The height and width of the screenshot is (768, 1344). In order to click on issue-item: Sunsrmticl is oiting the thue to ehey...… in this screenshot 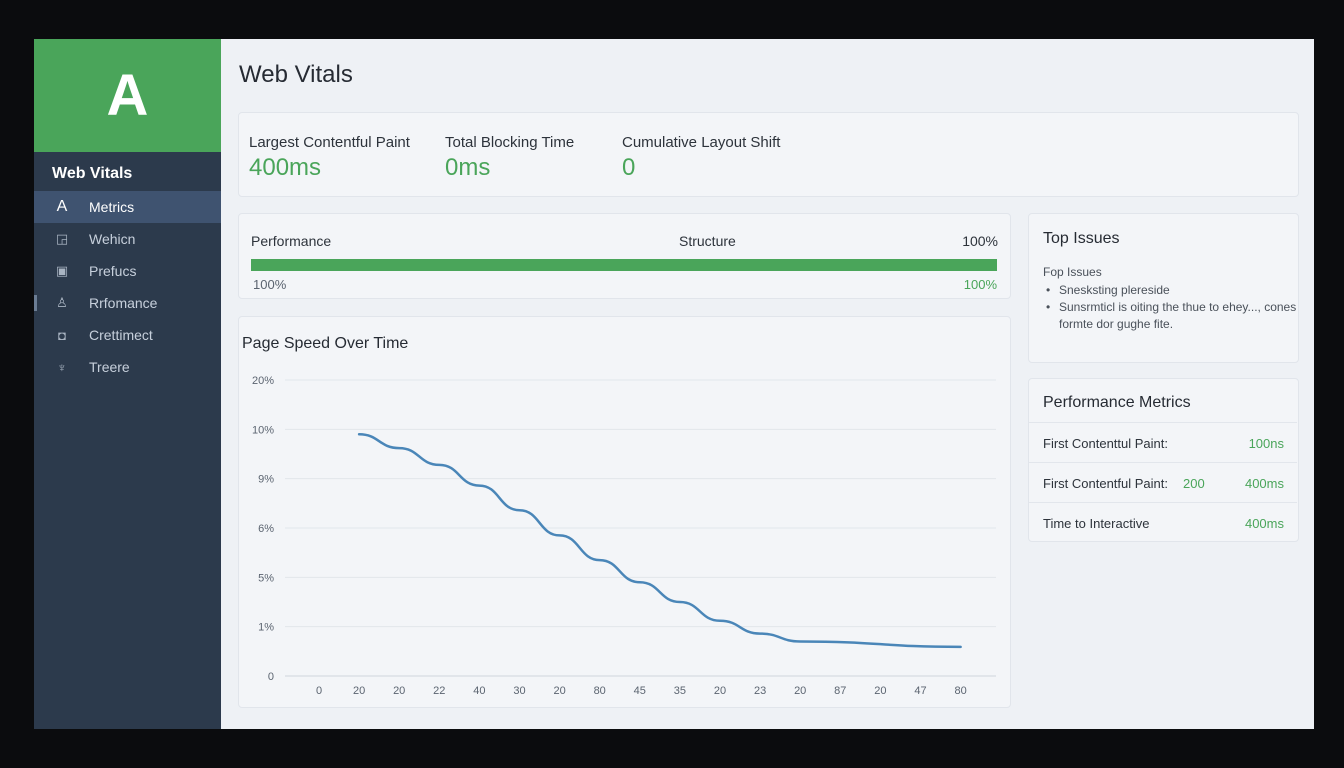, I will do `click(1171, 316)`.